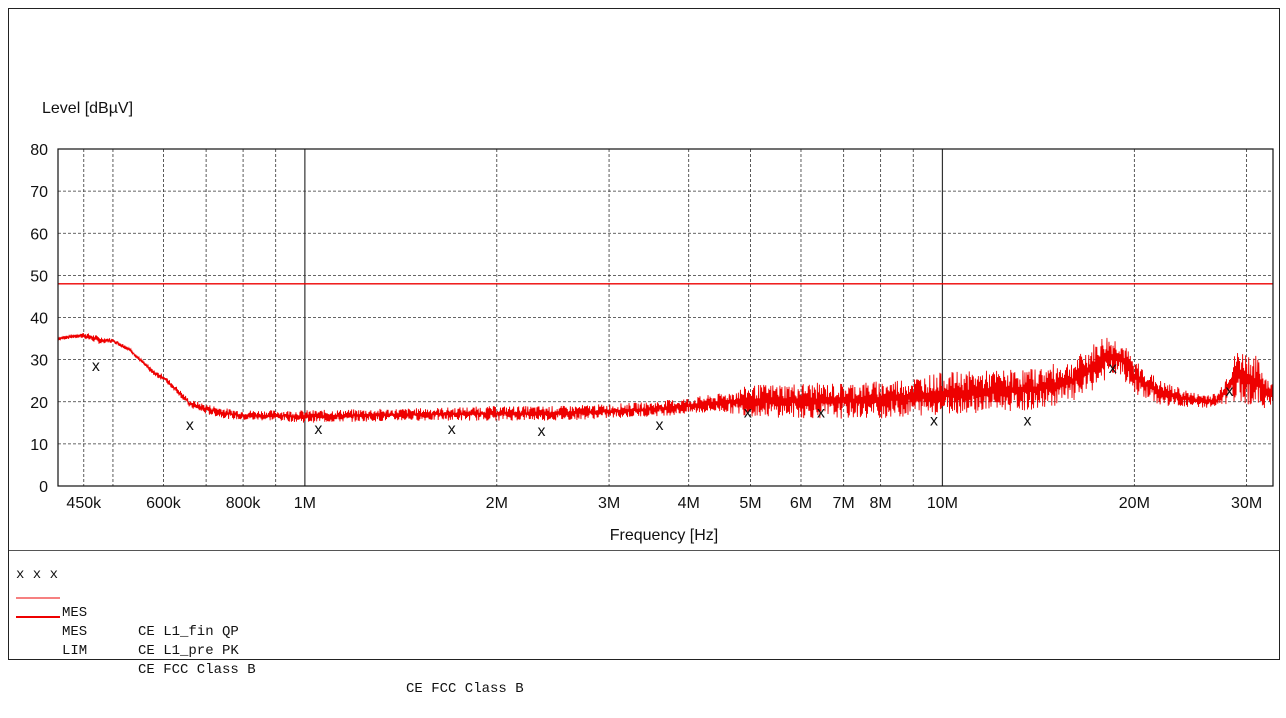 Image resolution: width=1286 pixels, height=718 pixels. What do you see at coordinates (75, 613) in the screenshot?
I see `legend-type-qp: MES` at bounding box center [75, 613].